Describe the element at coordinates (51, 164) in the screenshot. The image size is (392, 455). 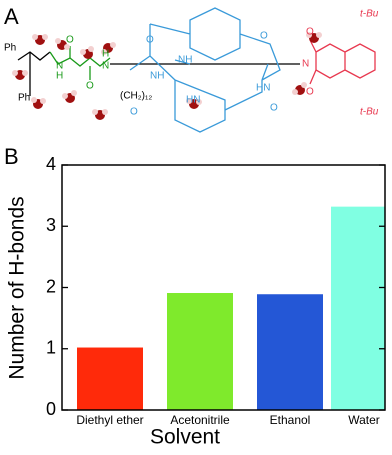
I see `y-tick-label: 4` at that location.